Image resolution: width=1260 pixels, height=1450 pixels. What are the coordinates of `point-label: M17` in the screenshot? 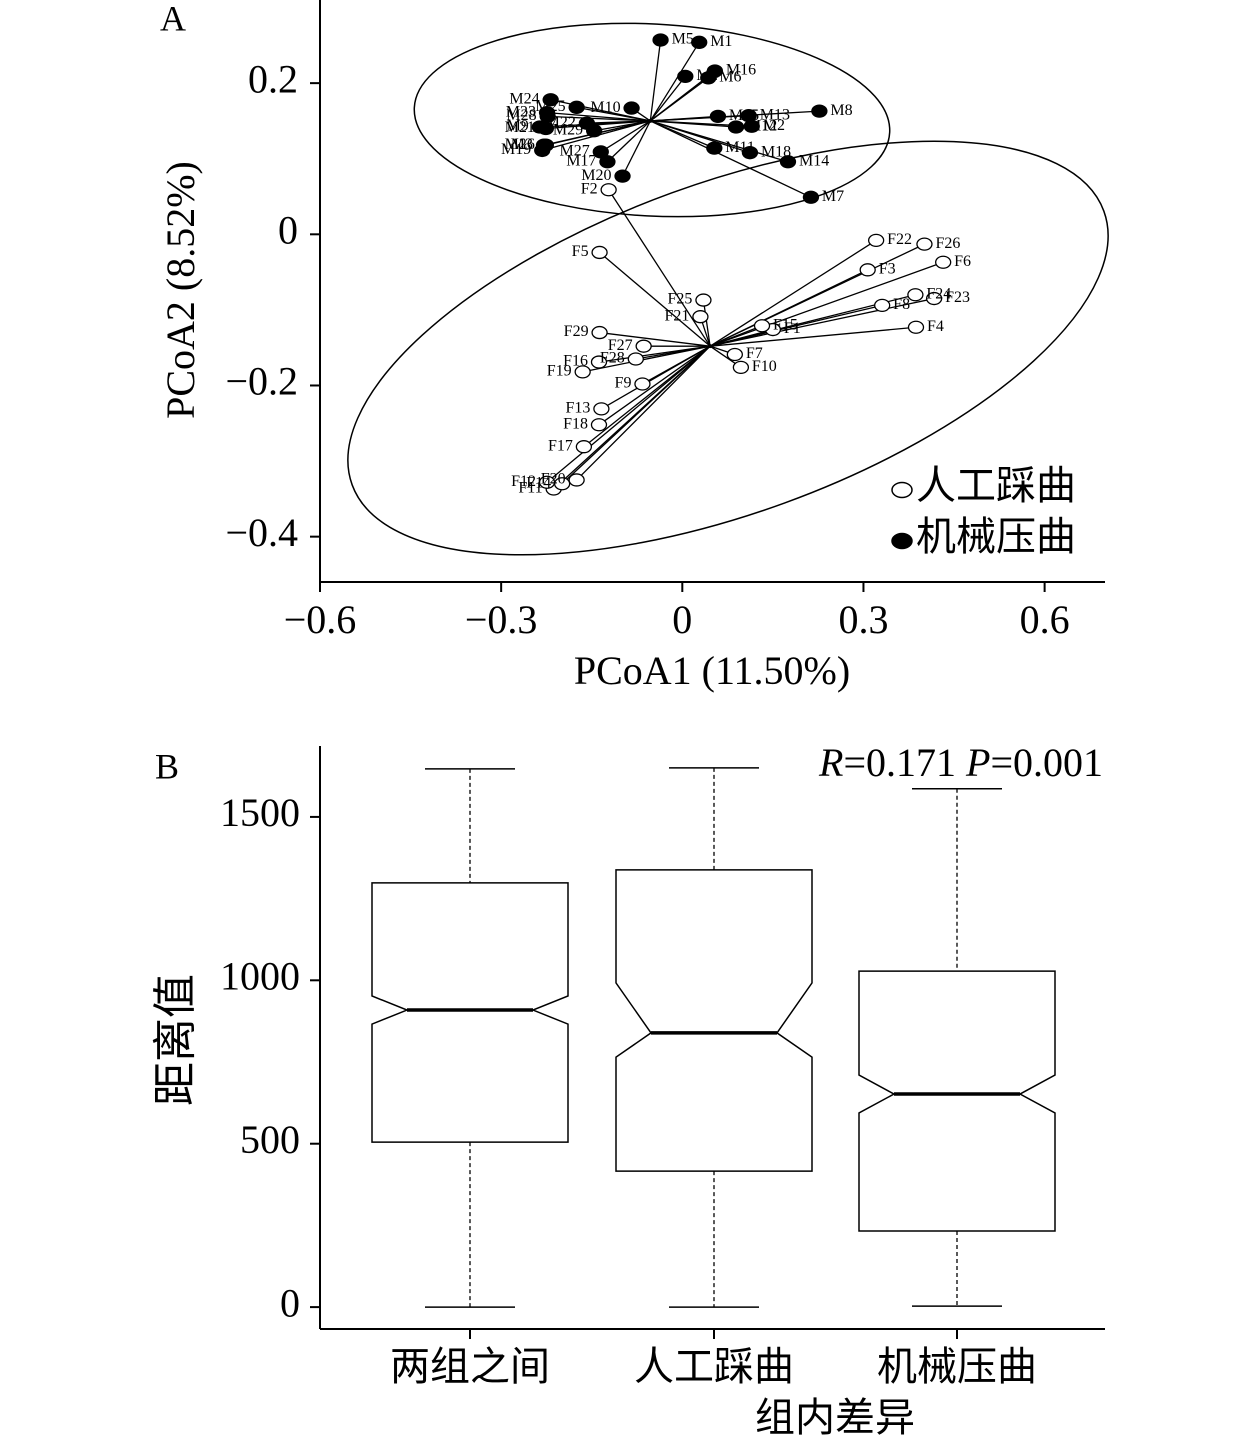 It's located at (581, 160).